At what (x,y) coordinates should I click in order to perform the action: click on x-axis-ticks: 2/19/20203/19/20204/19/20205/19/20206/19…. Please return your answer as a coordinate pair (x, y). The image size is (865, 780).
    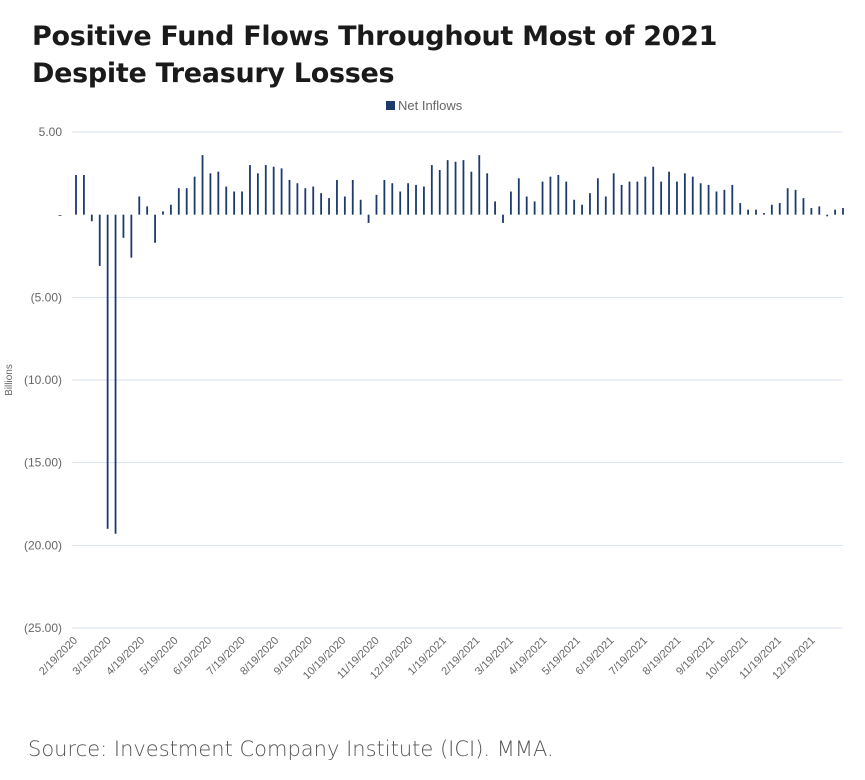
    Looking at the image, I should click on (427, 658).